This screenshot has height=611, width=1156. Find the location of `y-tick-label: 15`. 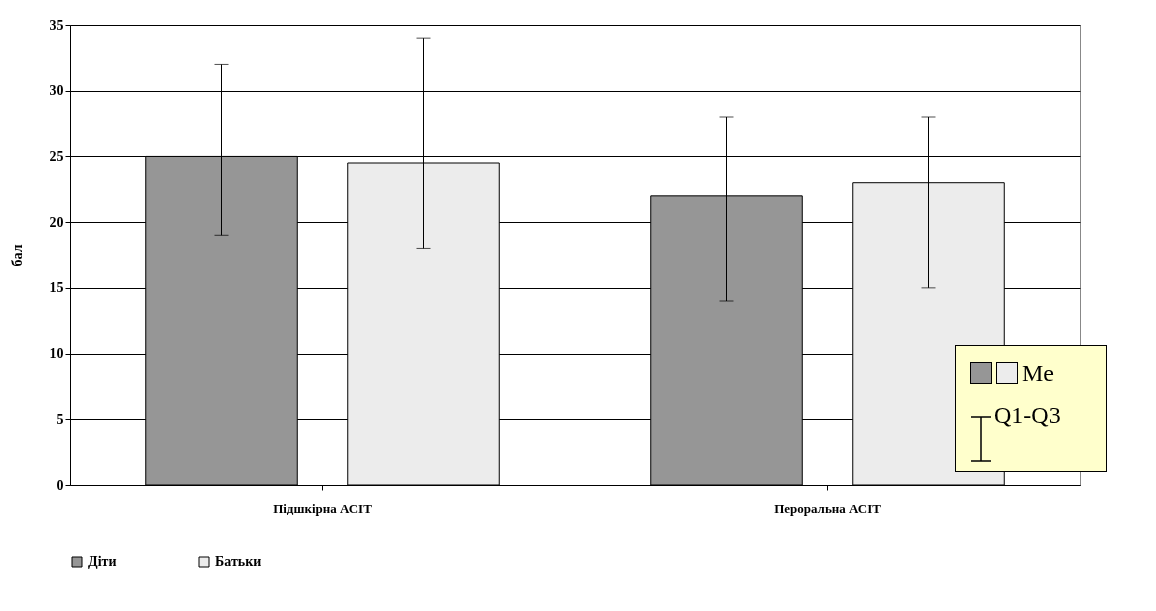

y-tick-label: 15 is located at coordinates (56, 288).